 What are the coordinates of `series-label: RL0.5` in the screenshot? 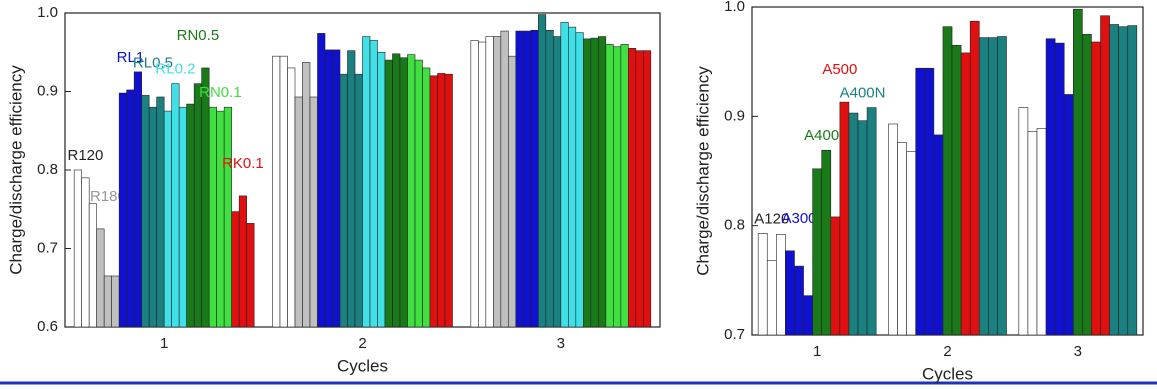 It's located at (153, 62).